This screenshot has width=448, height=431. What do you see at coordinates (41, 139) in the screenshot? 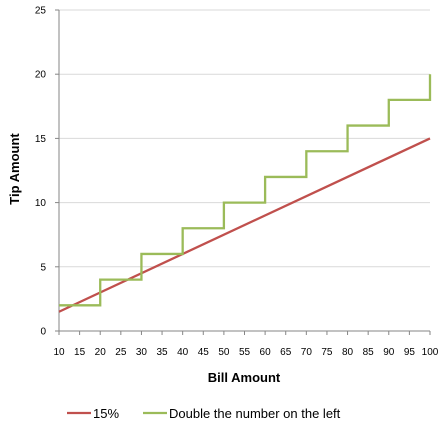
I see `y-tick-label: 15` at bounding box center [41, 139].